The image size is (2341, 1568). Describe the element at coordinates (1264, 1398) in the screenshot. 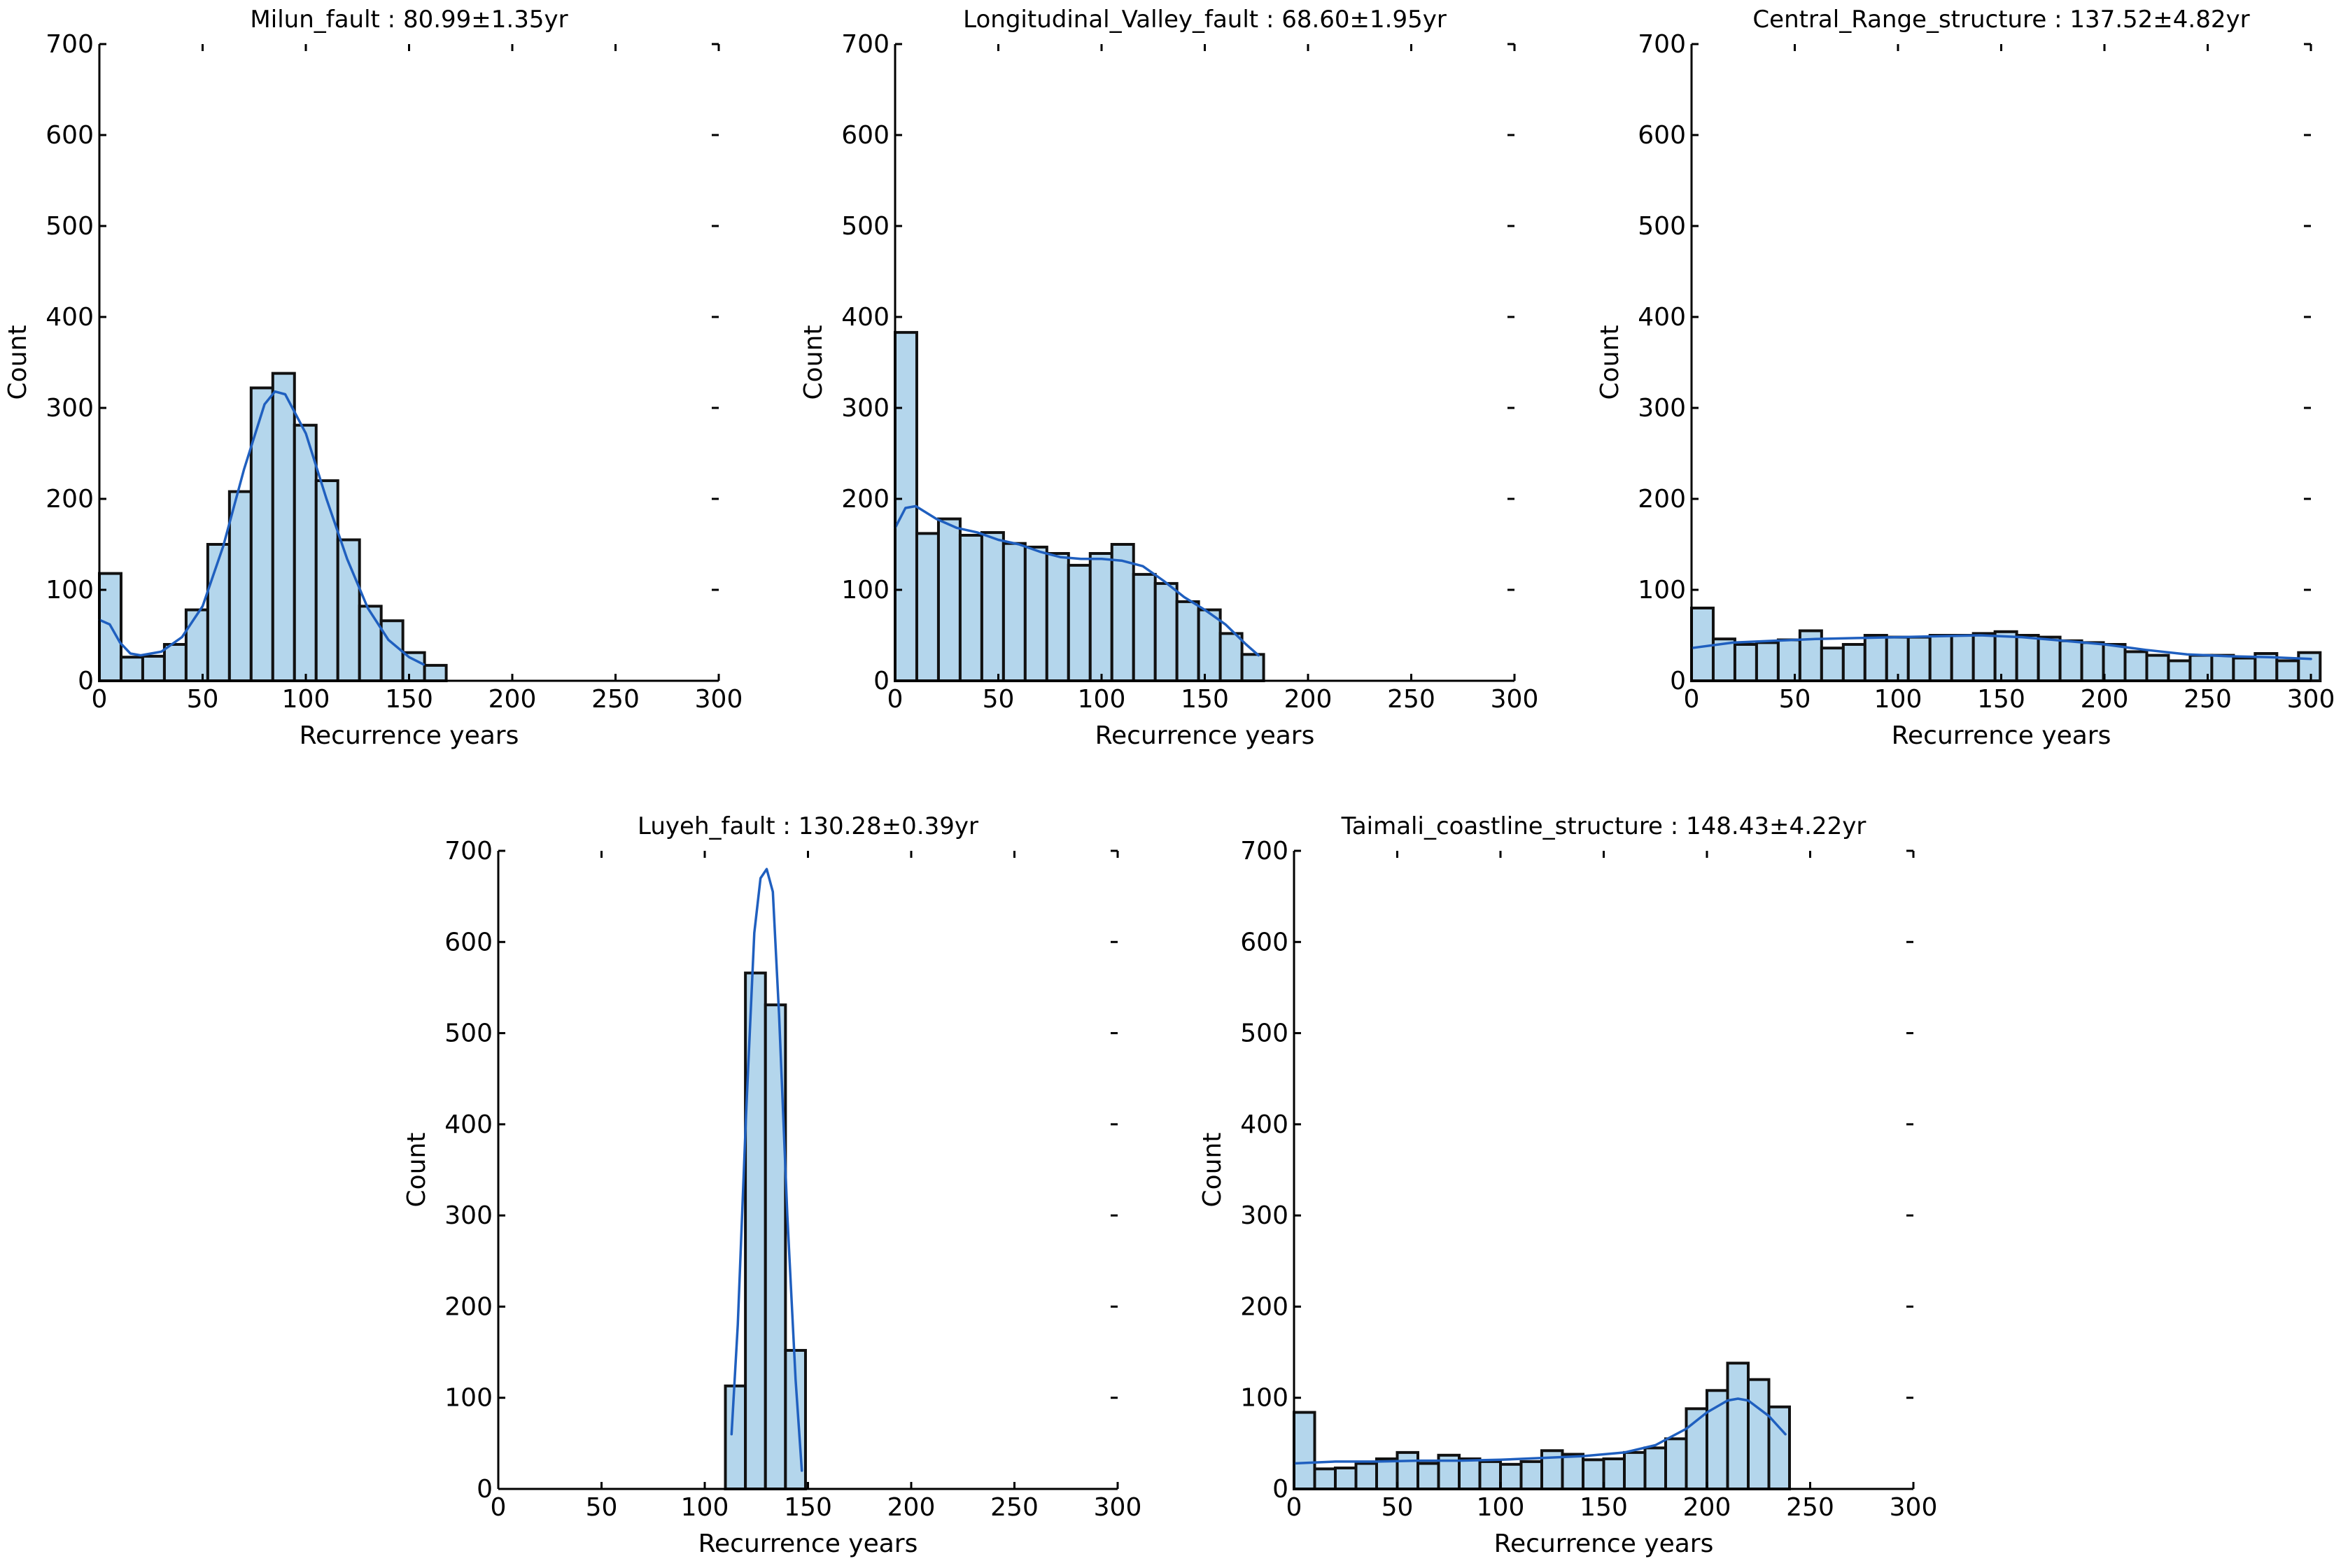

I see `chart5-y-tick-label: 100` at that location.